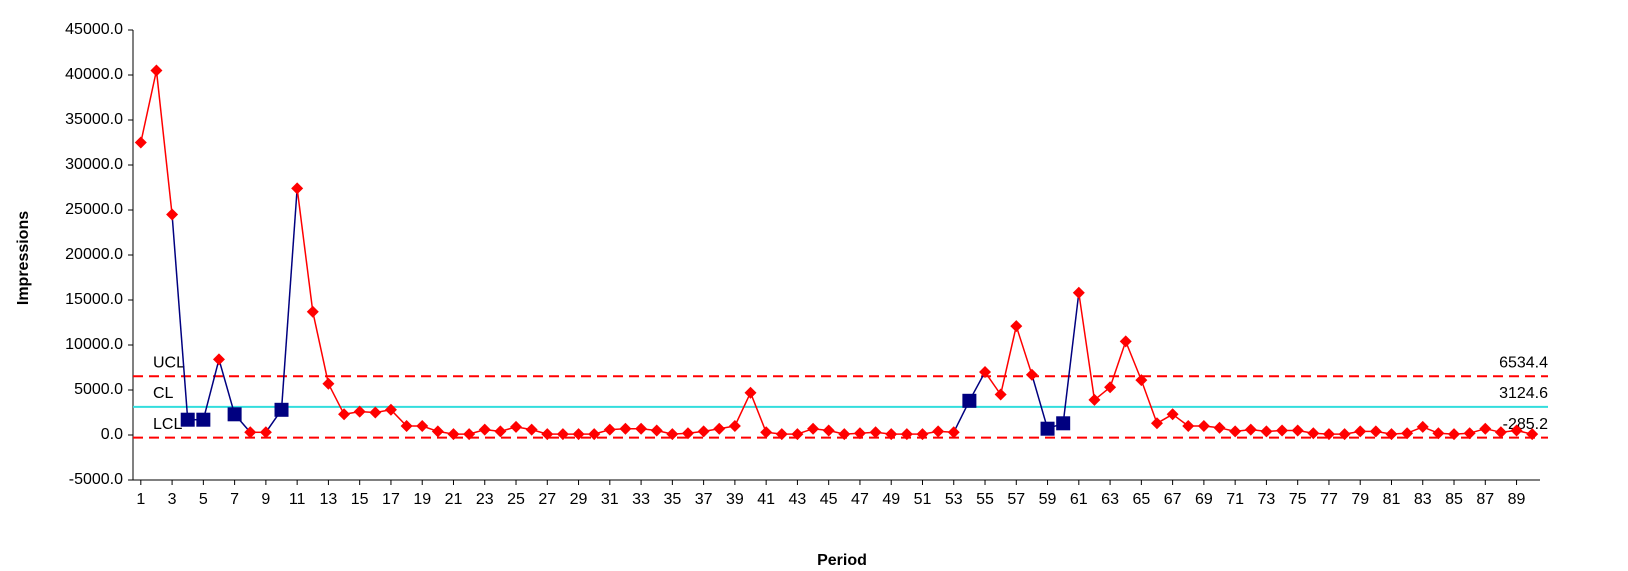 The height and width of the screenshot is (571, 1628). I want to click on control-line-value: -285.2, so click(1525, 424).